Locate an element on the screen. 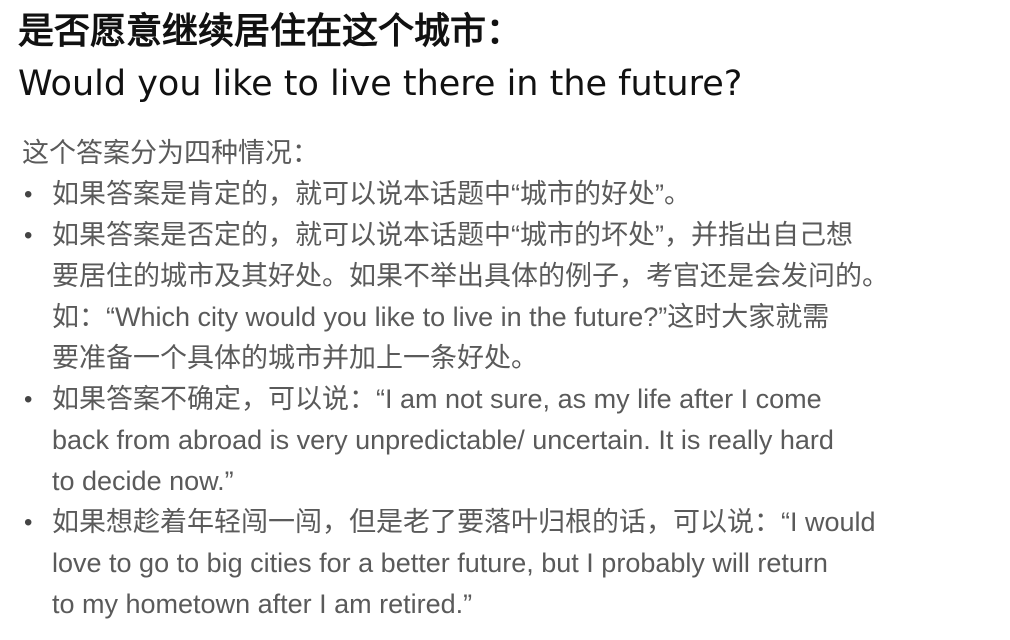  bullet-line: 要准备一个具体的城市并加上一条好处。 is located at coordinates (295, 358).